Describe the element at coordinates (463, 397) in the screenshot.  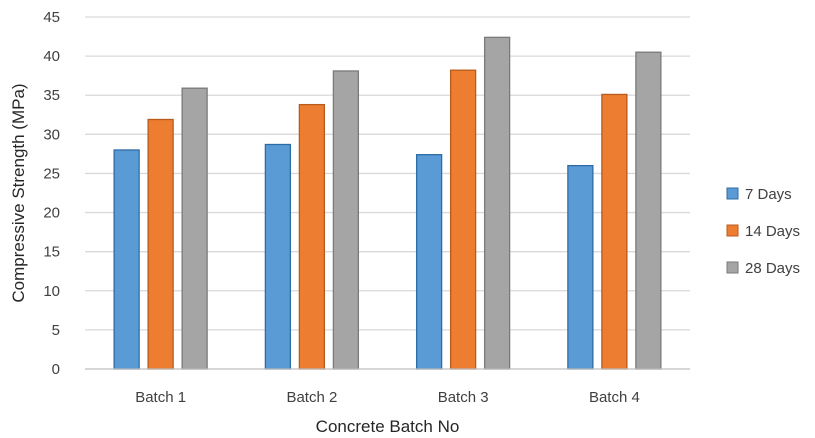
I see `x-tick-label: Batch 3` at that location.